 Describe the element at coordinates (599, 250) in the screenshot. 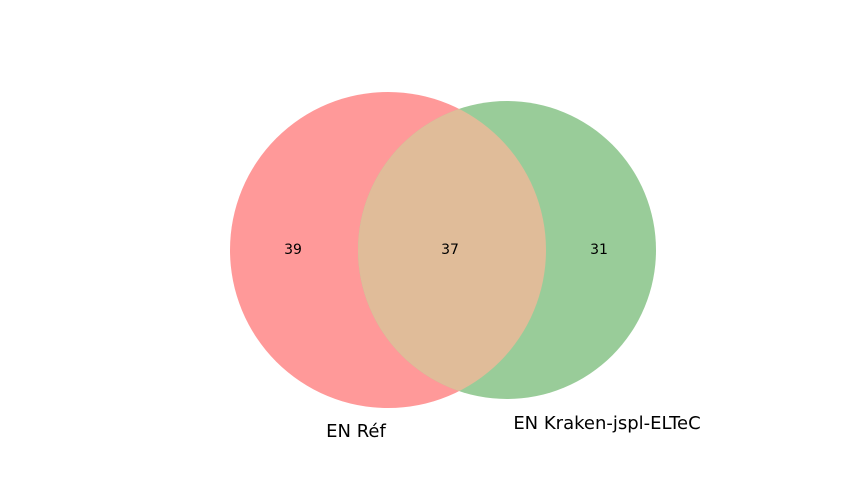

I see `count-right-only: 31` at that location.